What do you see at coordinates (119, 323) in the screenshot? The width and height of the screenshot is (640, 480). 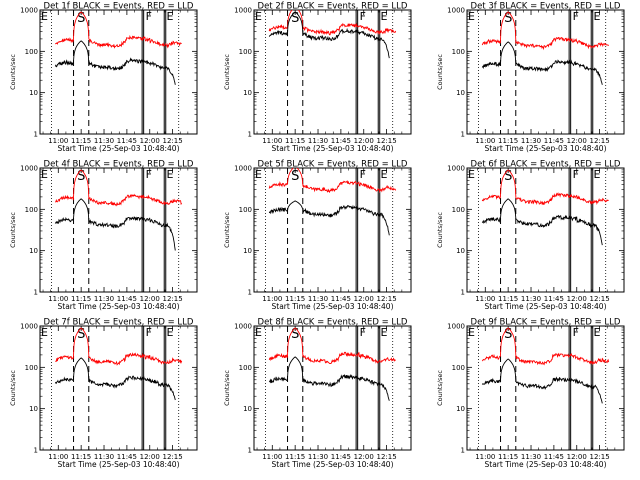 I see `panel-title: Det 7f BLACK = Events, RED = LLD` at bounding box center [119, 323].